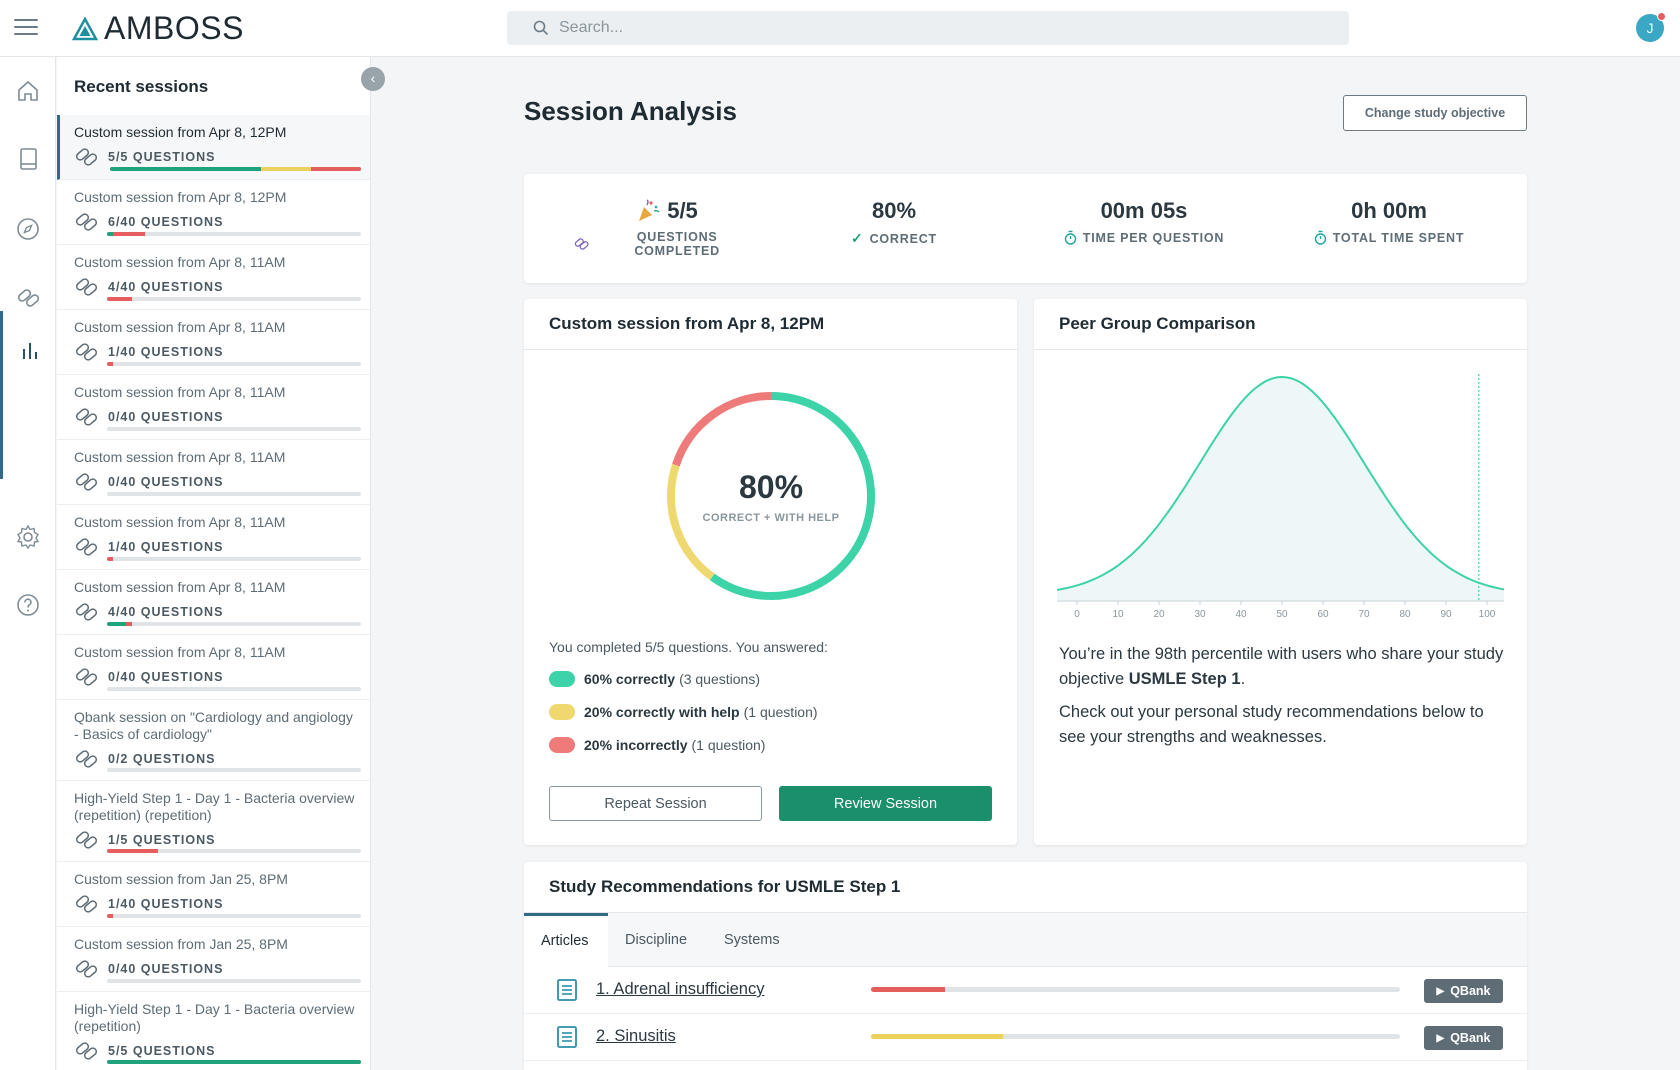 The image size is (1680, 1070). What do you see at coordinates (28, 159) in the screenshot?
I see `rail-library` at bounding box center [28, 159].